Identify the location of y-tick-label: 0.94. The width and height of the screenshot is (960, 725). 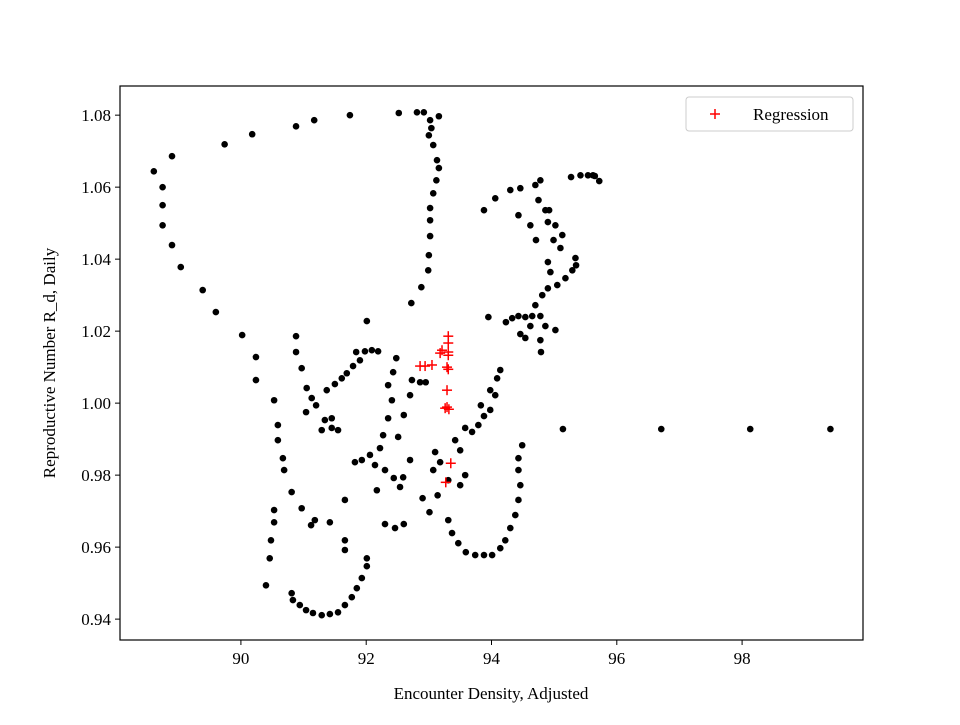
(96, 619).